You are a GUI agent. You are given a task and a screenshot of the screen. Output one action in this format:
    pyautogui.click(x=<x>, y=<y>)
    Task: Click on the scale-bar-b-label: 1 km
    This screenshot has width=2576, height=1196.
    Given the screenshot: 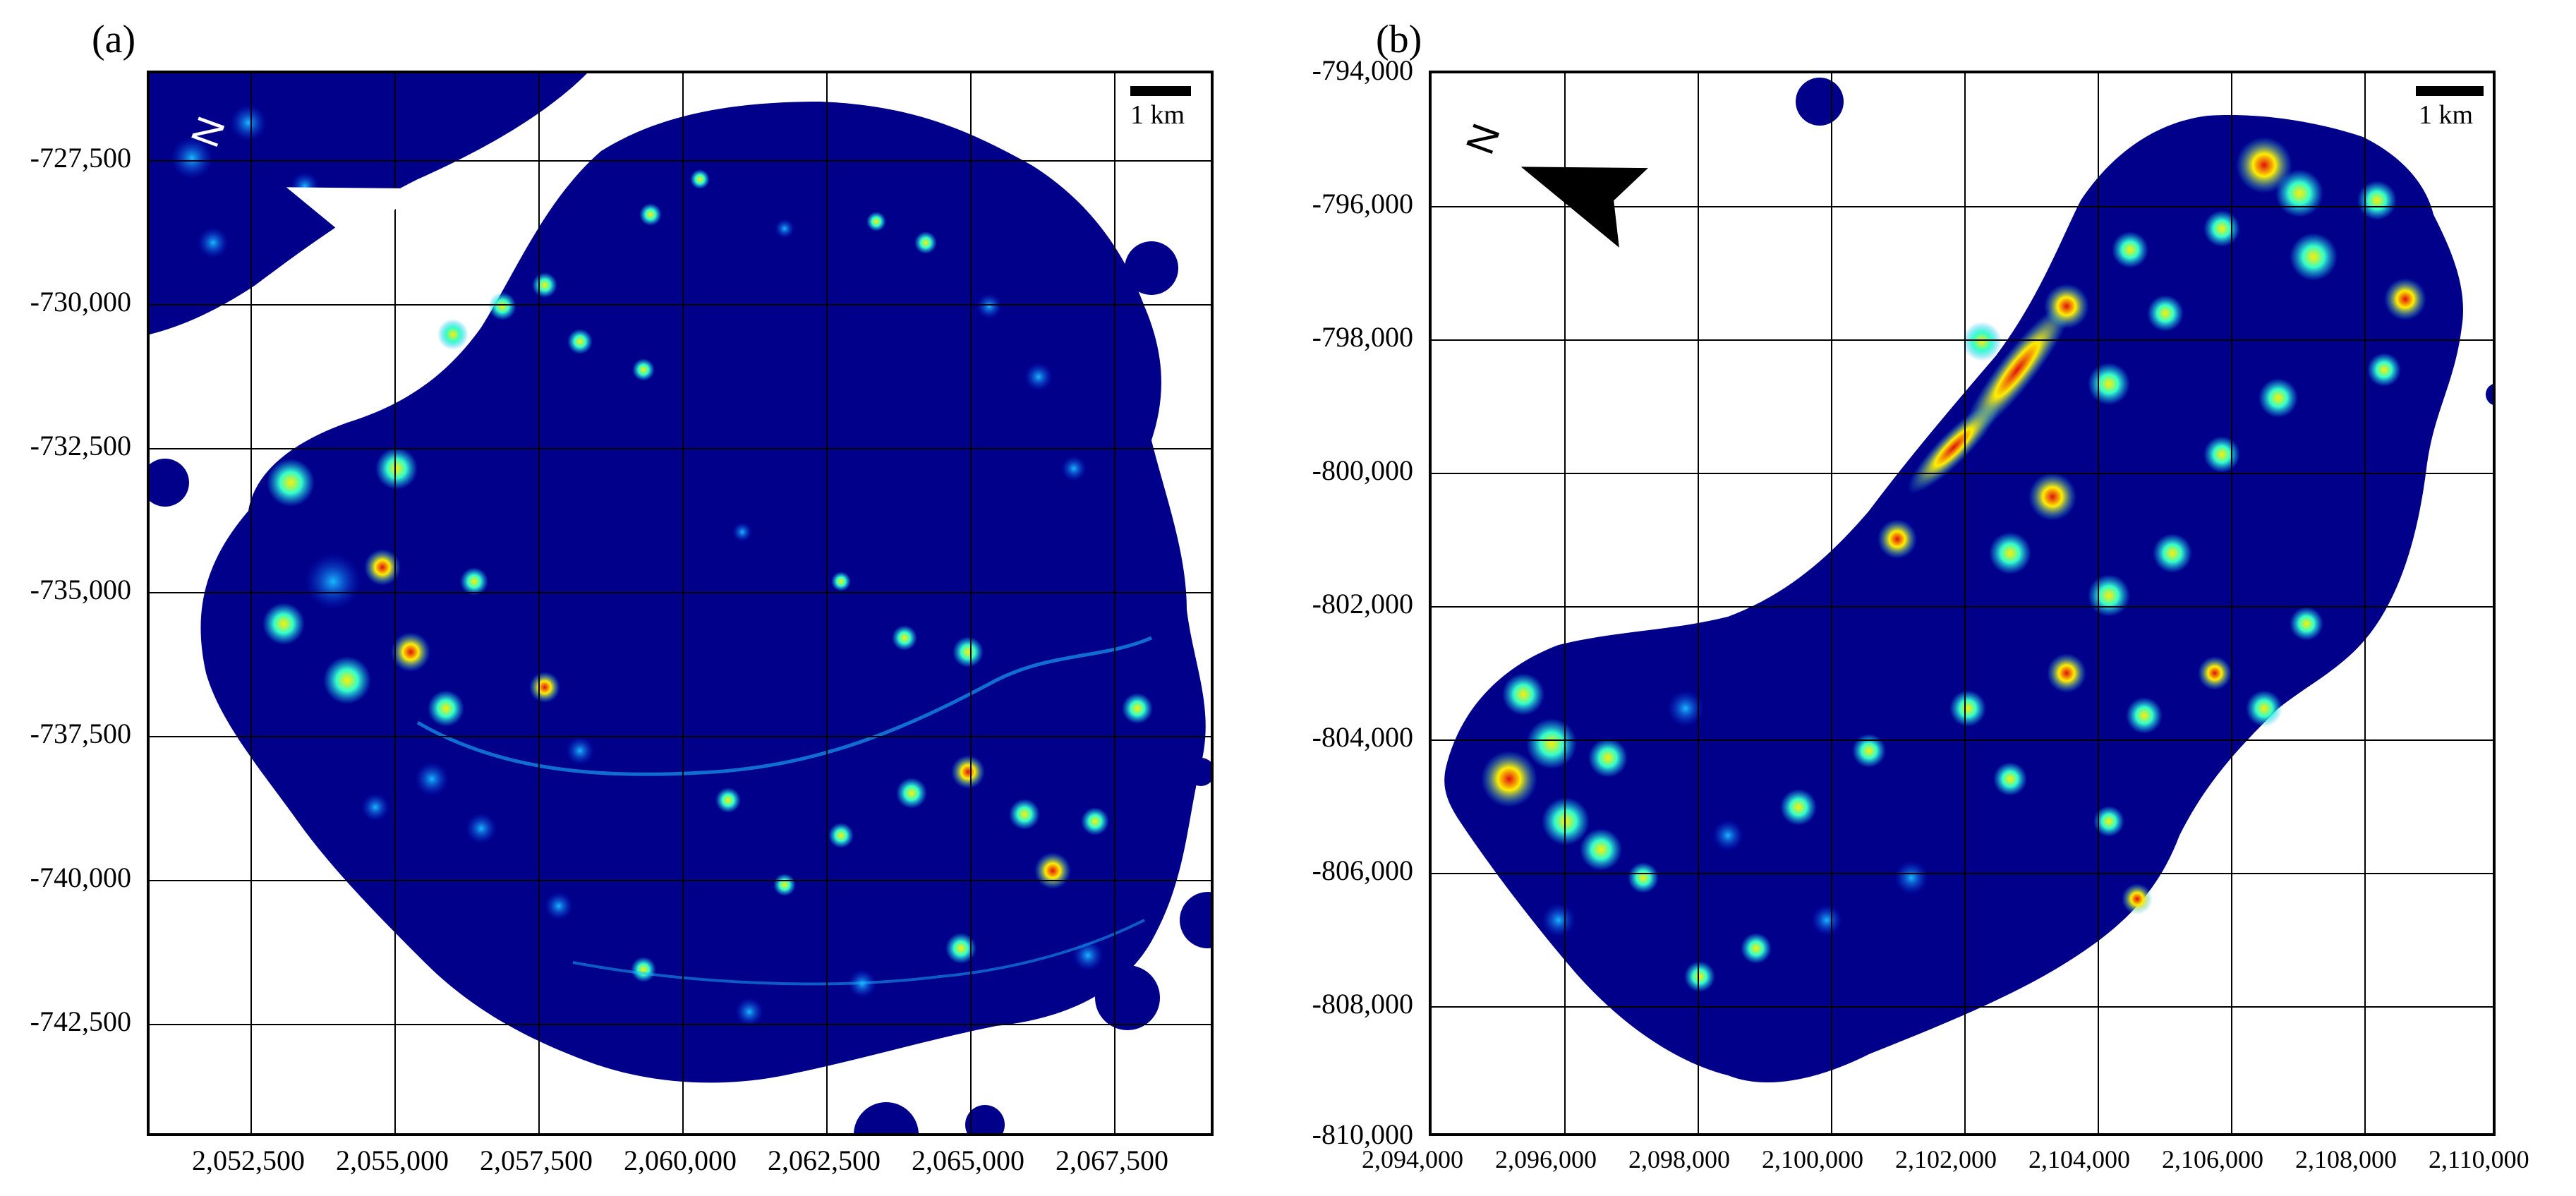 What is the action you would take?
    pyautogui.click(x=2447, y=115)
    